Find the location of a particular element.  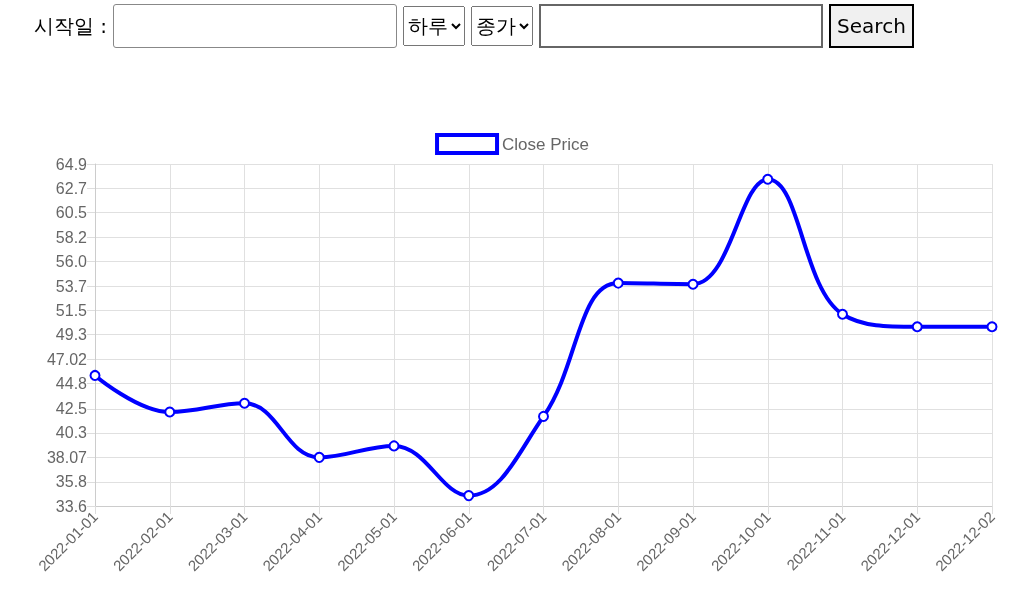

y-tick-label: 38.07 is located at coordinates (67, 457).